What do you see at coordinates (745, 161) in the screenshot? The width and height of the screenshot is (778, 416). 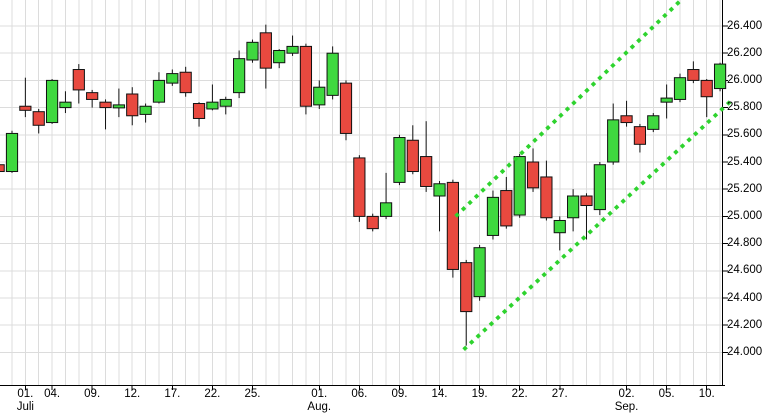 I see `y-axis-tick-label: 25.400` at bounding box center [745, 161].